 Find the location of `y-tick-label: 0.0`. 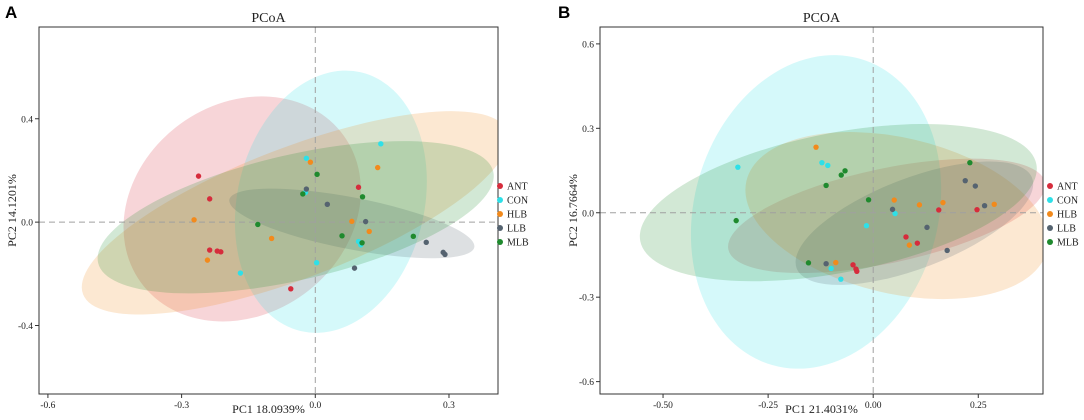

y-tick-label: 0.0 is located at coordinates (27, 224).